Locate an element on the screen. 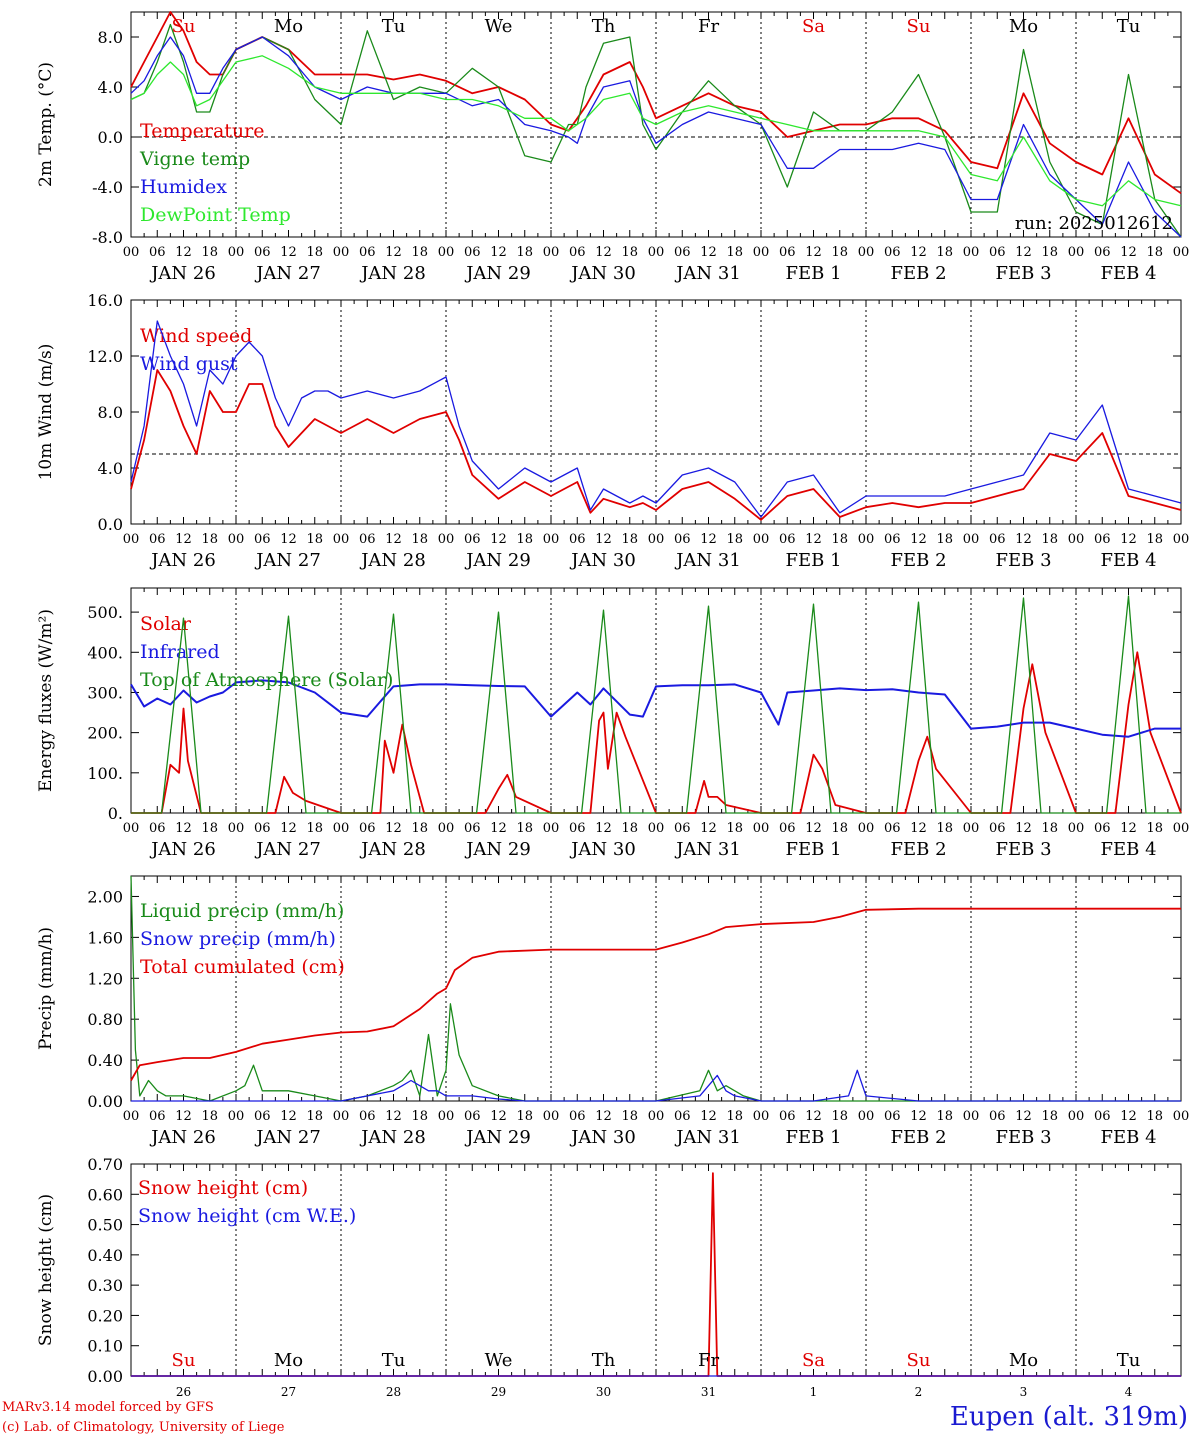 The width and height of the screenshot is (1194, 1440). date-label: FEB 3 is located at coordinates (1023, 1137).